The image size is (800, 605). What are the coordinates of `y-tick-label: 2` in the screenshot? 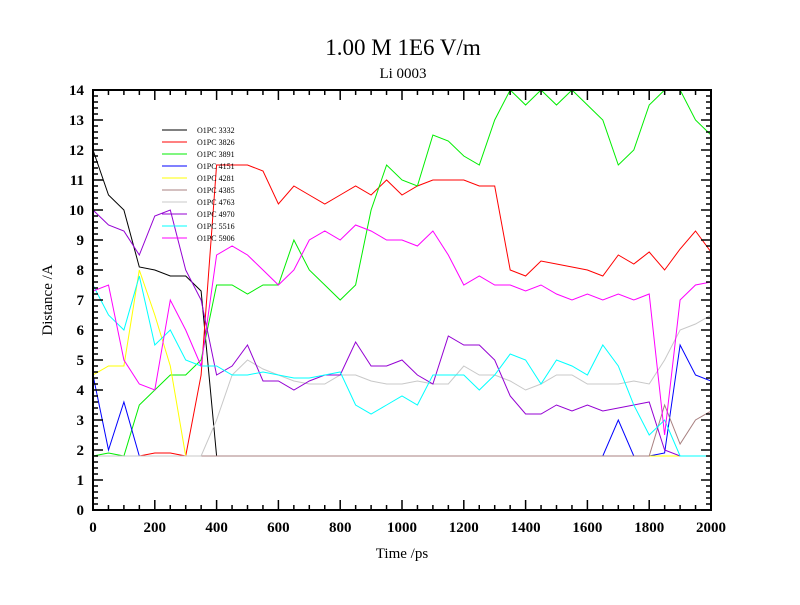 It's located at (81, 451).